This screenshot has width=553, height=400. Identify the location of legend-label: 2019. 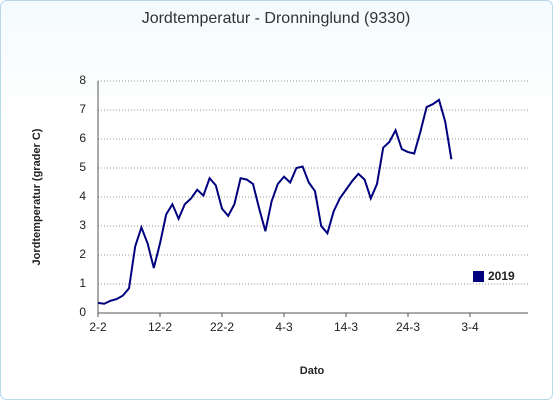
(501, 276).